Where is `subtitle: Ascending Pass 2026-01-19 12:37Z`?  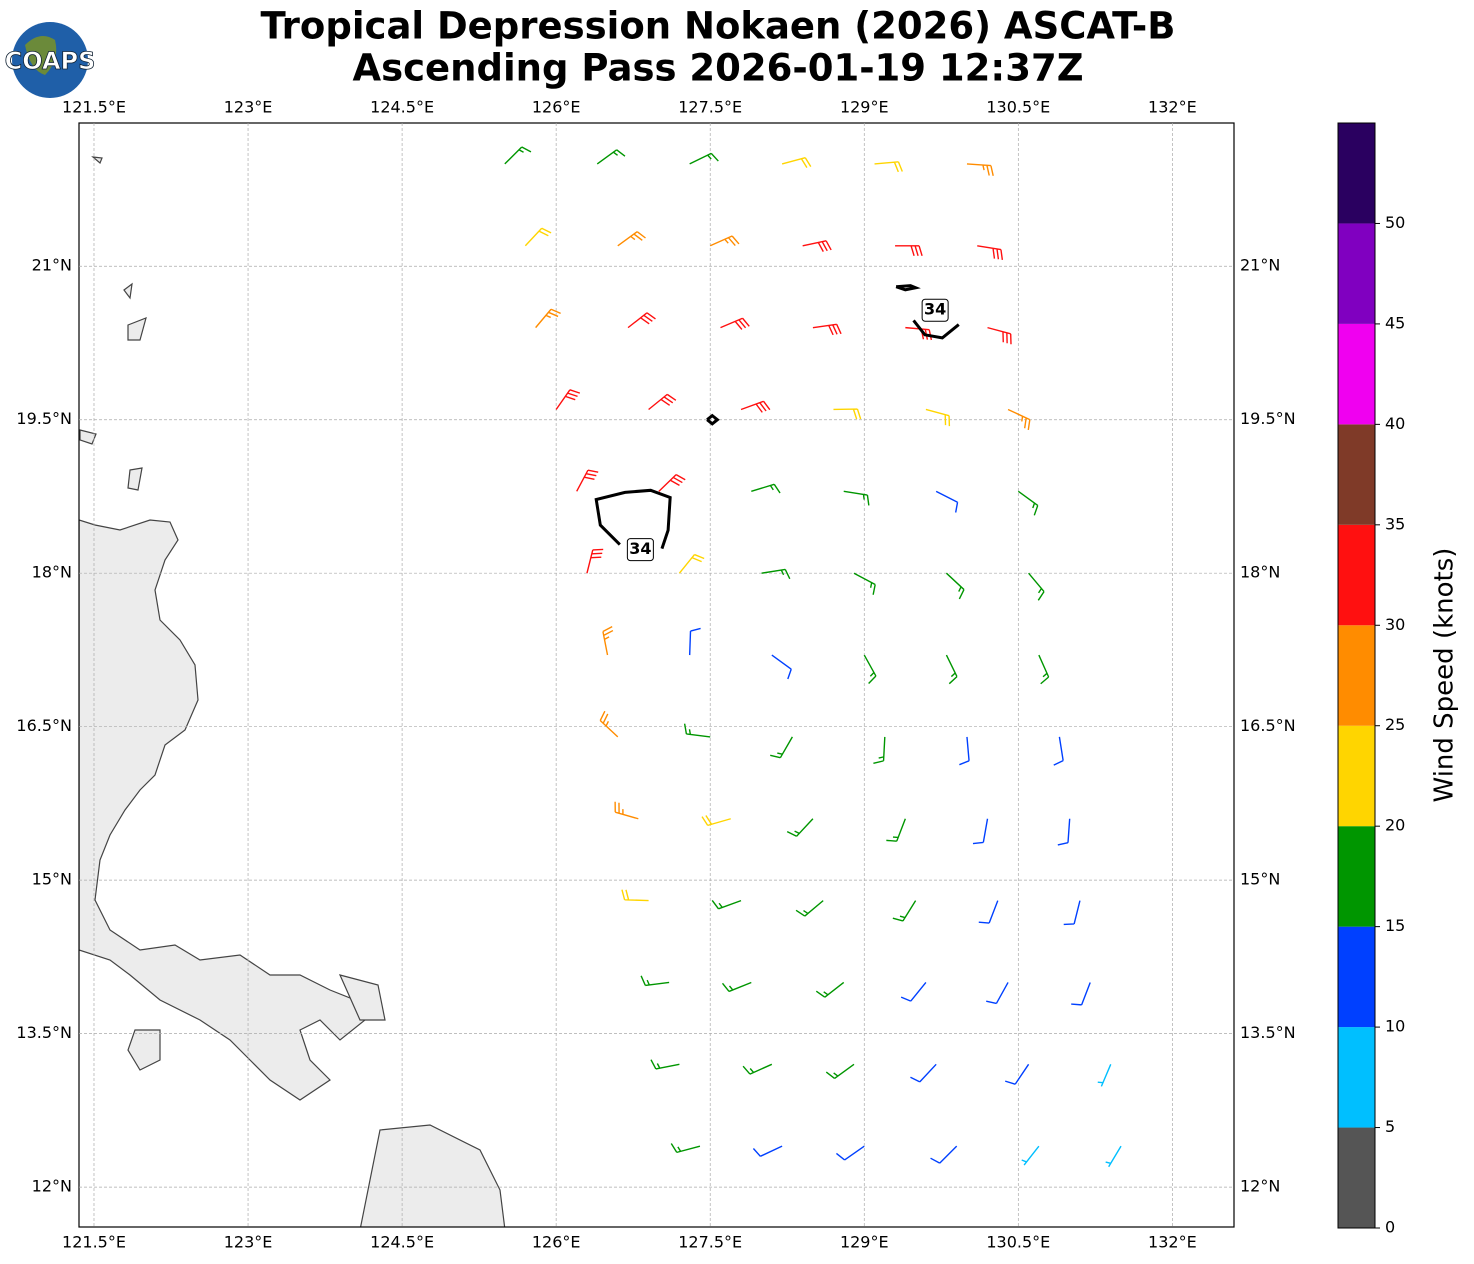 subtitle: Ascending Pass 2026-01-19 12:37Z is located at coordinates (717, 68).